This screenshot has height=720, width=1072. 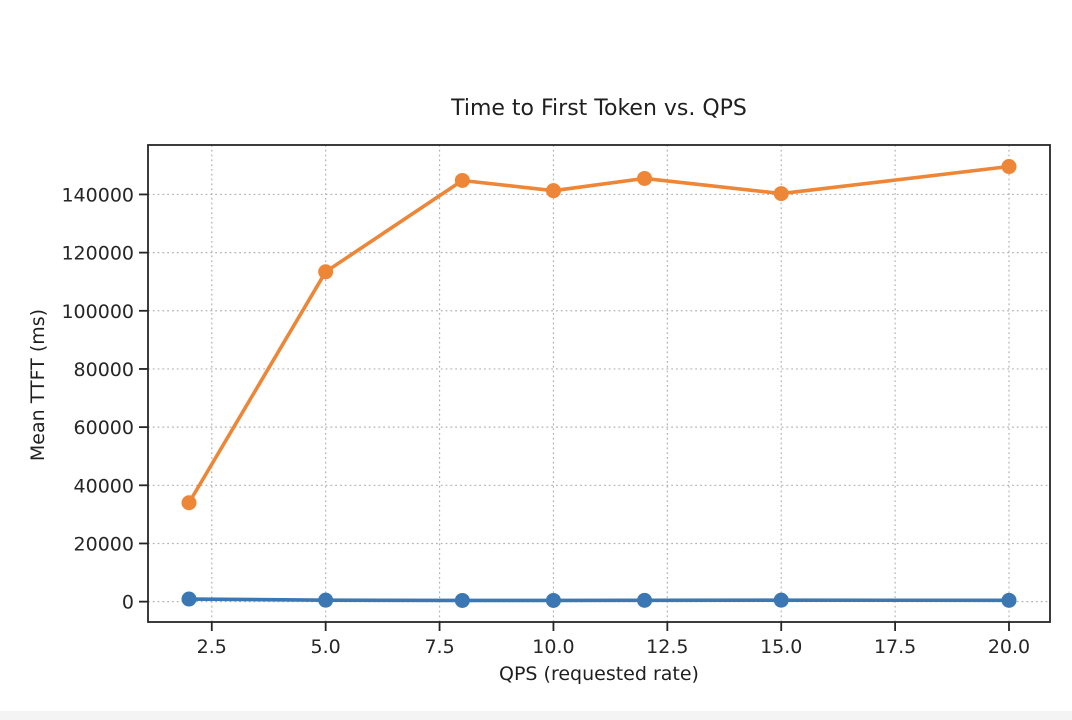 I want to click on x-tick-label: 7.5, so click(x=439, y=647).